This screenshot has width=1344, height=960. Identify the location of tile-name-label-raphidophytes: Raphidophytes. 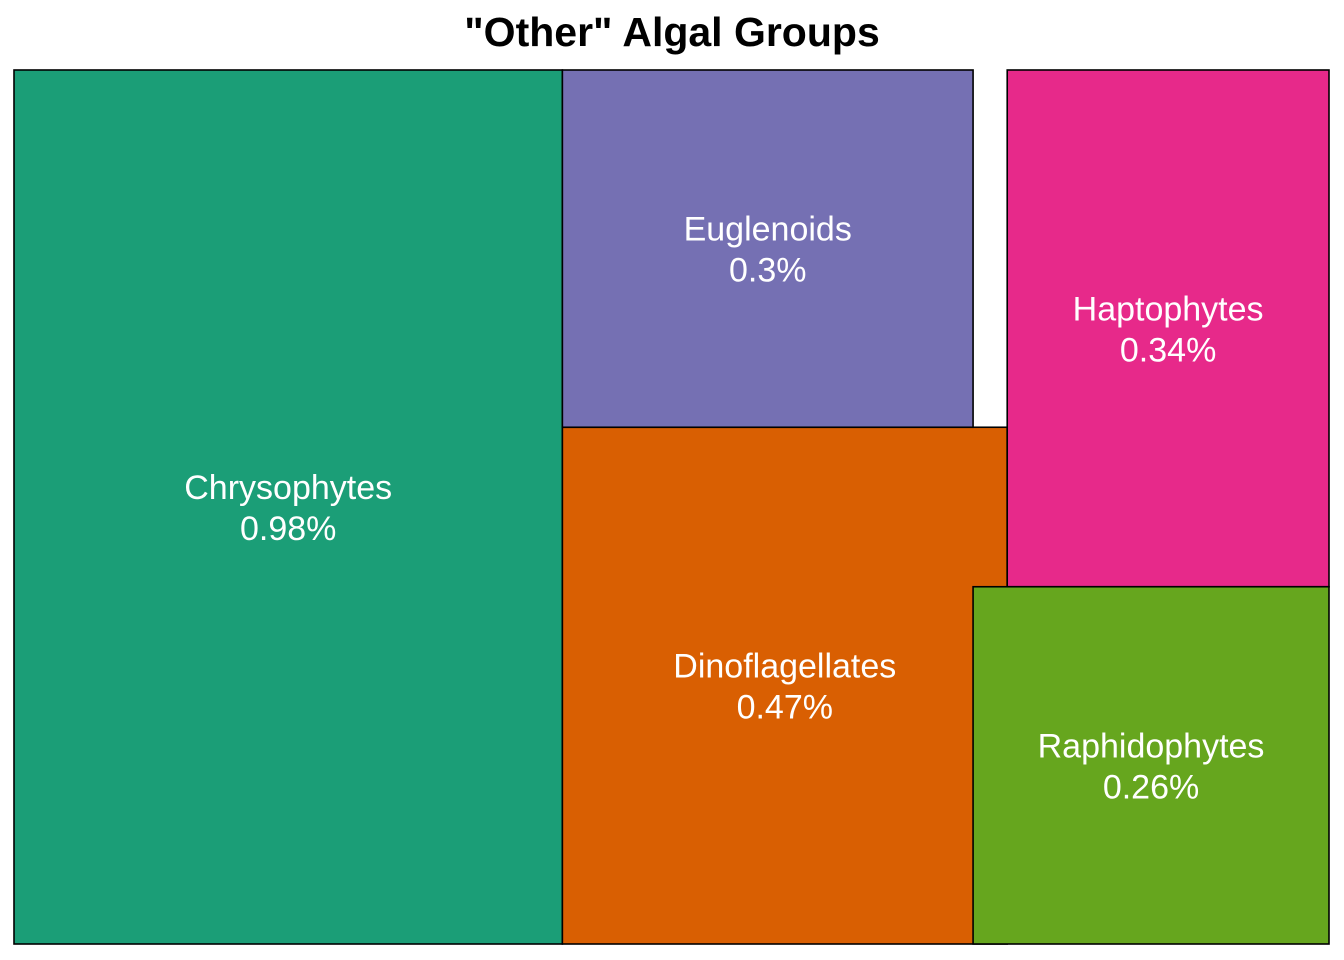
(1151, 746).